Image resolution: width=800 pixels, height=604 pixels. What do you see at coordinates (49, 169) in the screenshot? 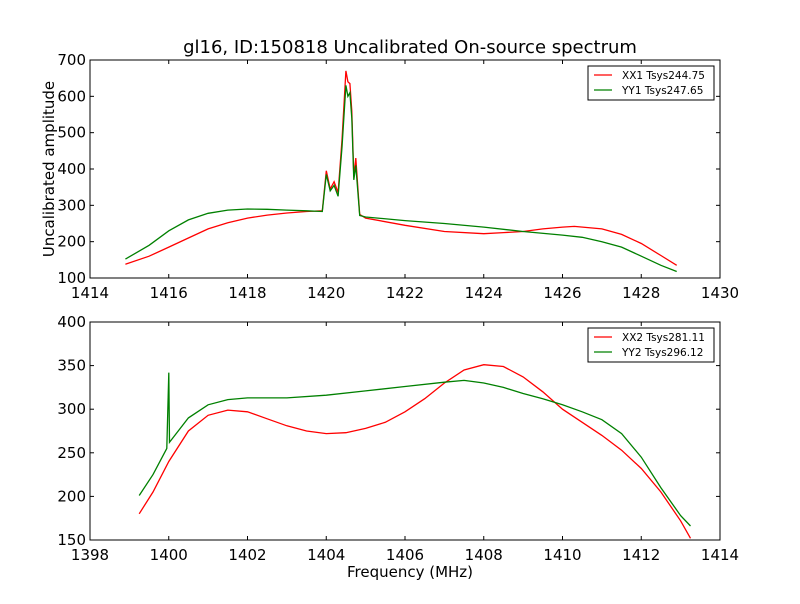
I see `y-axis-label: Uncalibrated amplitude` at bounding box center [49, 169].